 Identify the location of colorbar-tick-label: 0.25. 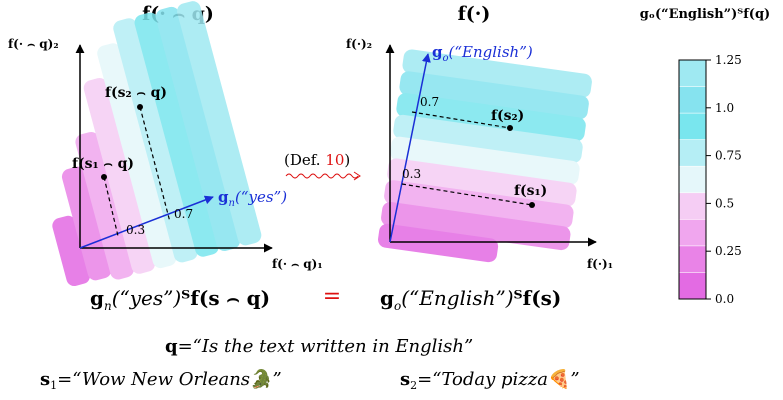
(728, 251).